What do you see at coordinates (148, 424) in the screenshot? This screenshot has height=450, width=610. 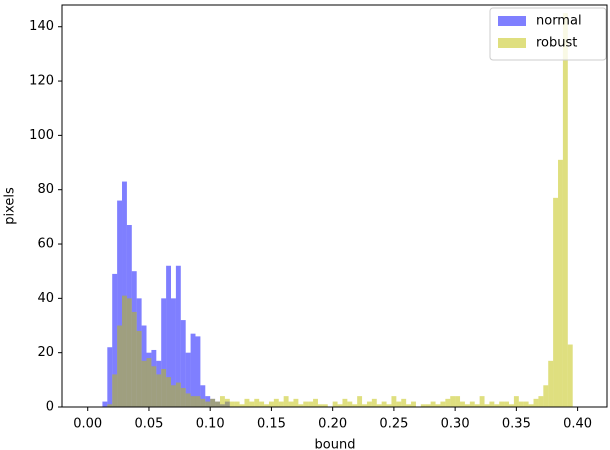 I see `x-tick-label: 0.05` at bounding box center [148, 424].